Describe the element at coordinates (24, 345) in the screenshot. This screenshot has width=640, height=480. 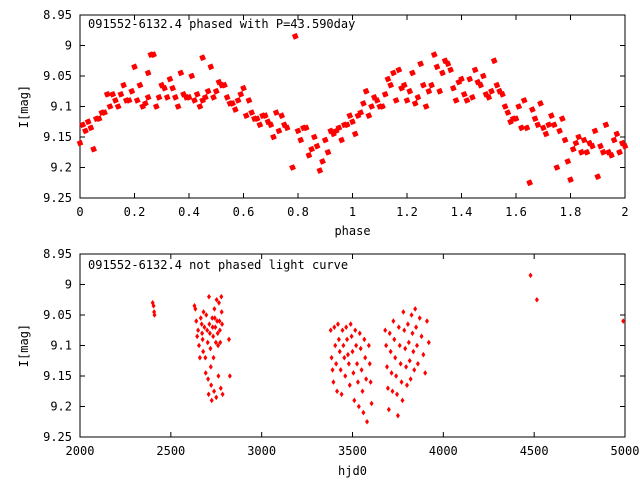
I see `y-axis-label: I[mag]` at that location.